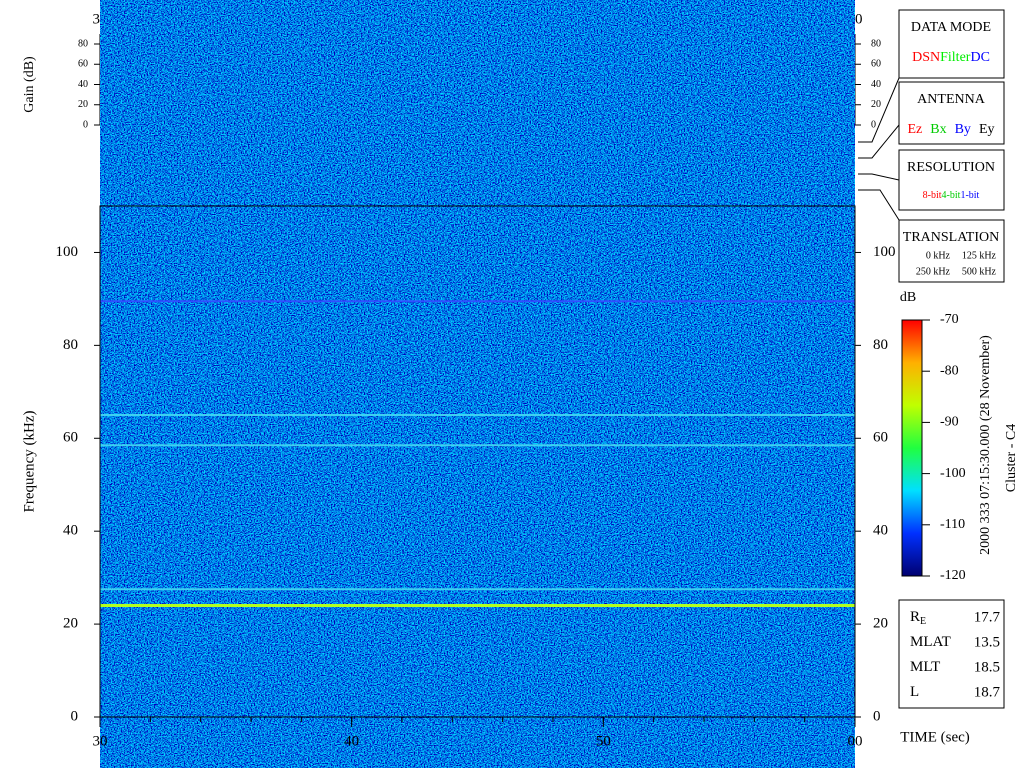 Image resolution: width=1024 pixels, height=768 pixels. I want to click on legend-box-title: ANTENNA, so click(951, 99).